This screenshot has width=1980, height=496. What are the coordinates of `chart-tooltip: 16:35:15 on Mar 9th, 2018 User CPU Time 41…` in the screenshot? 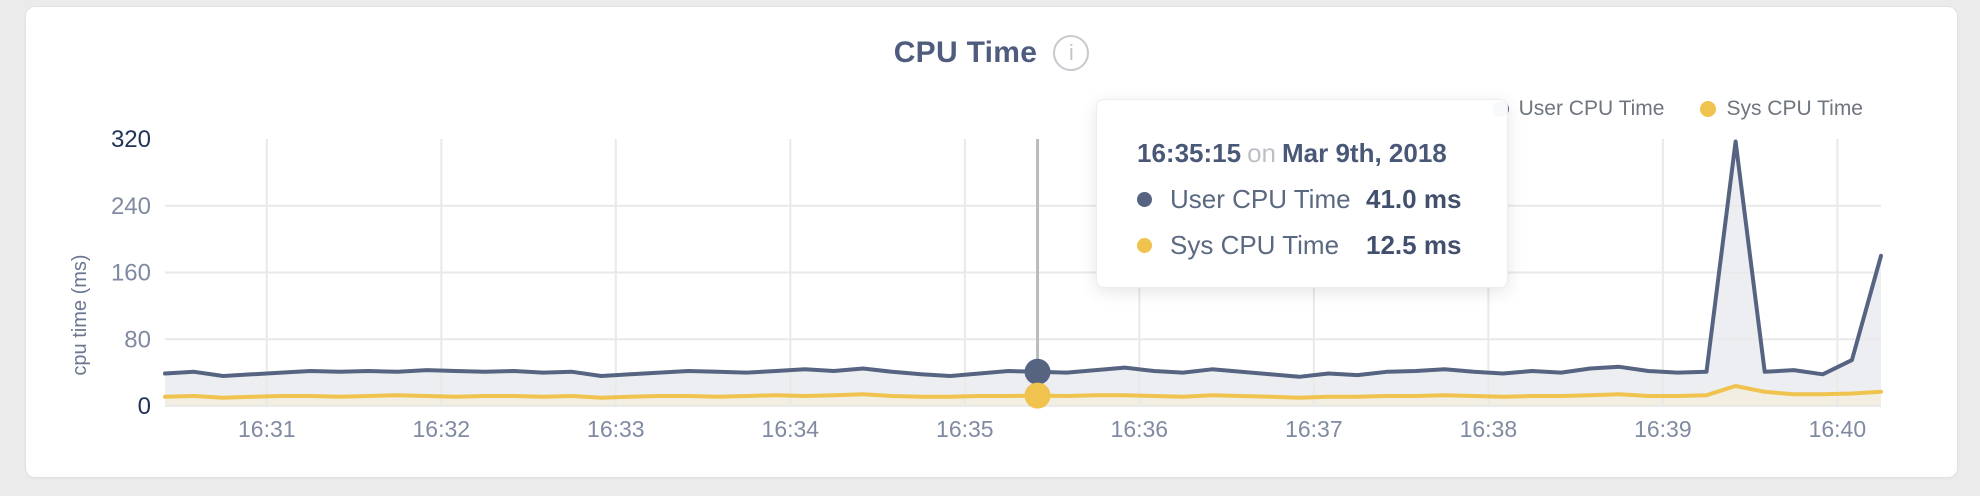 It's located at (1302, 193).